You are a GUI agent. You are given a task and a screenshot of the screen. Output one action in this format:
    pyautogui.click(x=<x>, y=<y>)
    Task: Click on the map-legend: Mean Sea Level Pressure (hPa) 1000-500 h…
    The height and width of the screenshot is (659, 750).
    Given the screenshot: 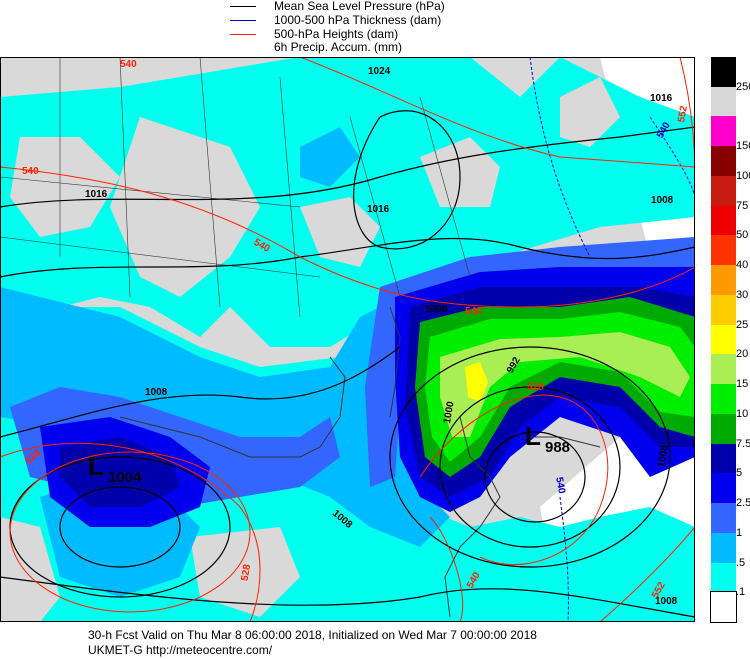 What is the action you would take?
    pyautogui.click(x=375, y=28)
    